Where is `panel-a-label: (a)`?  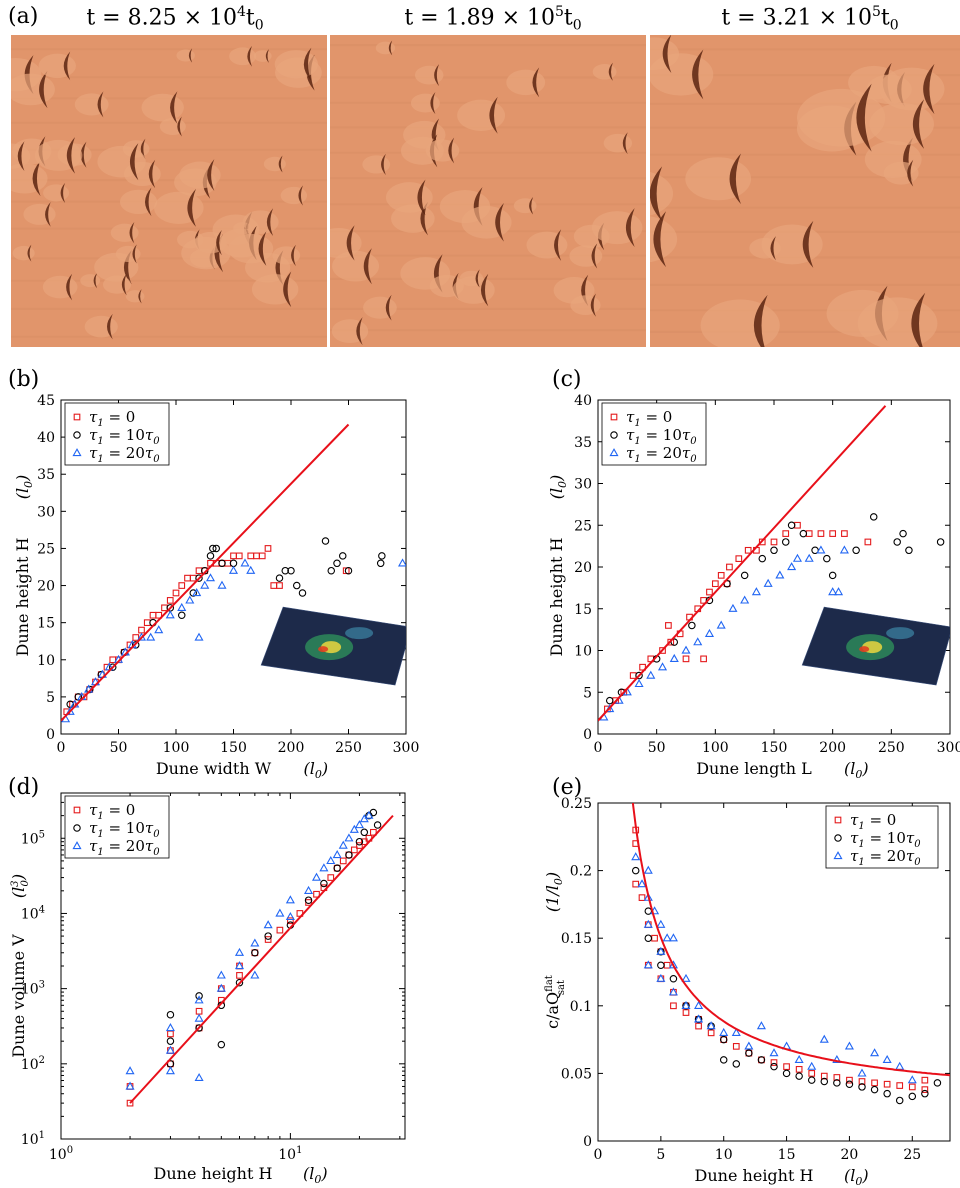
panel-a-label: (a) is located at coordinates (23, 16).